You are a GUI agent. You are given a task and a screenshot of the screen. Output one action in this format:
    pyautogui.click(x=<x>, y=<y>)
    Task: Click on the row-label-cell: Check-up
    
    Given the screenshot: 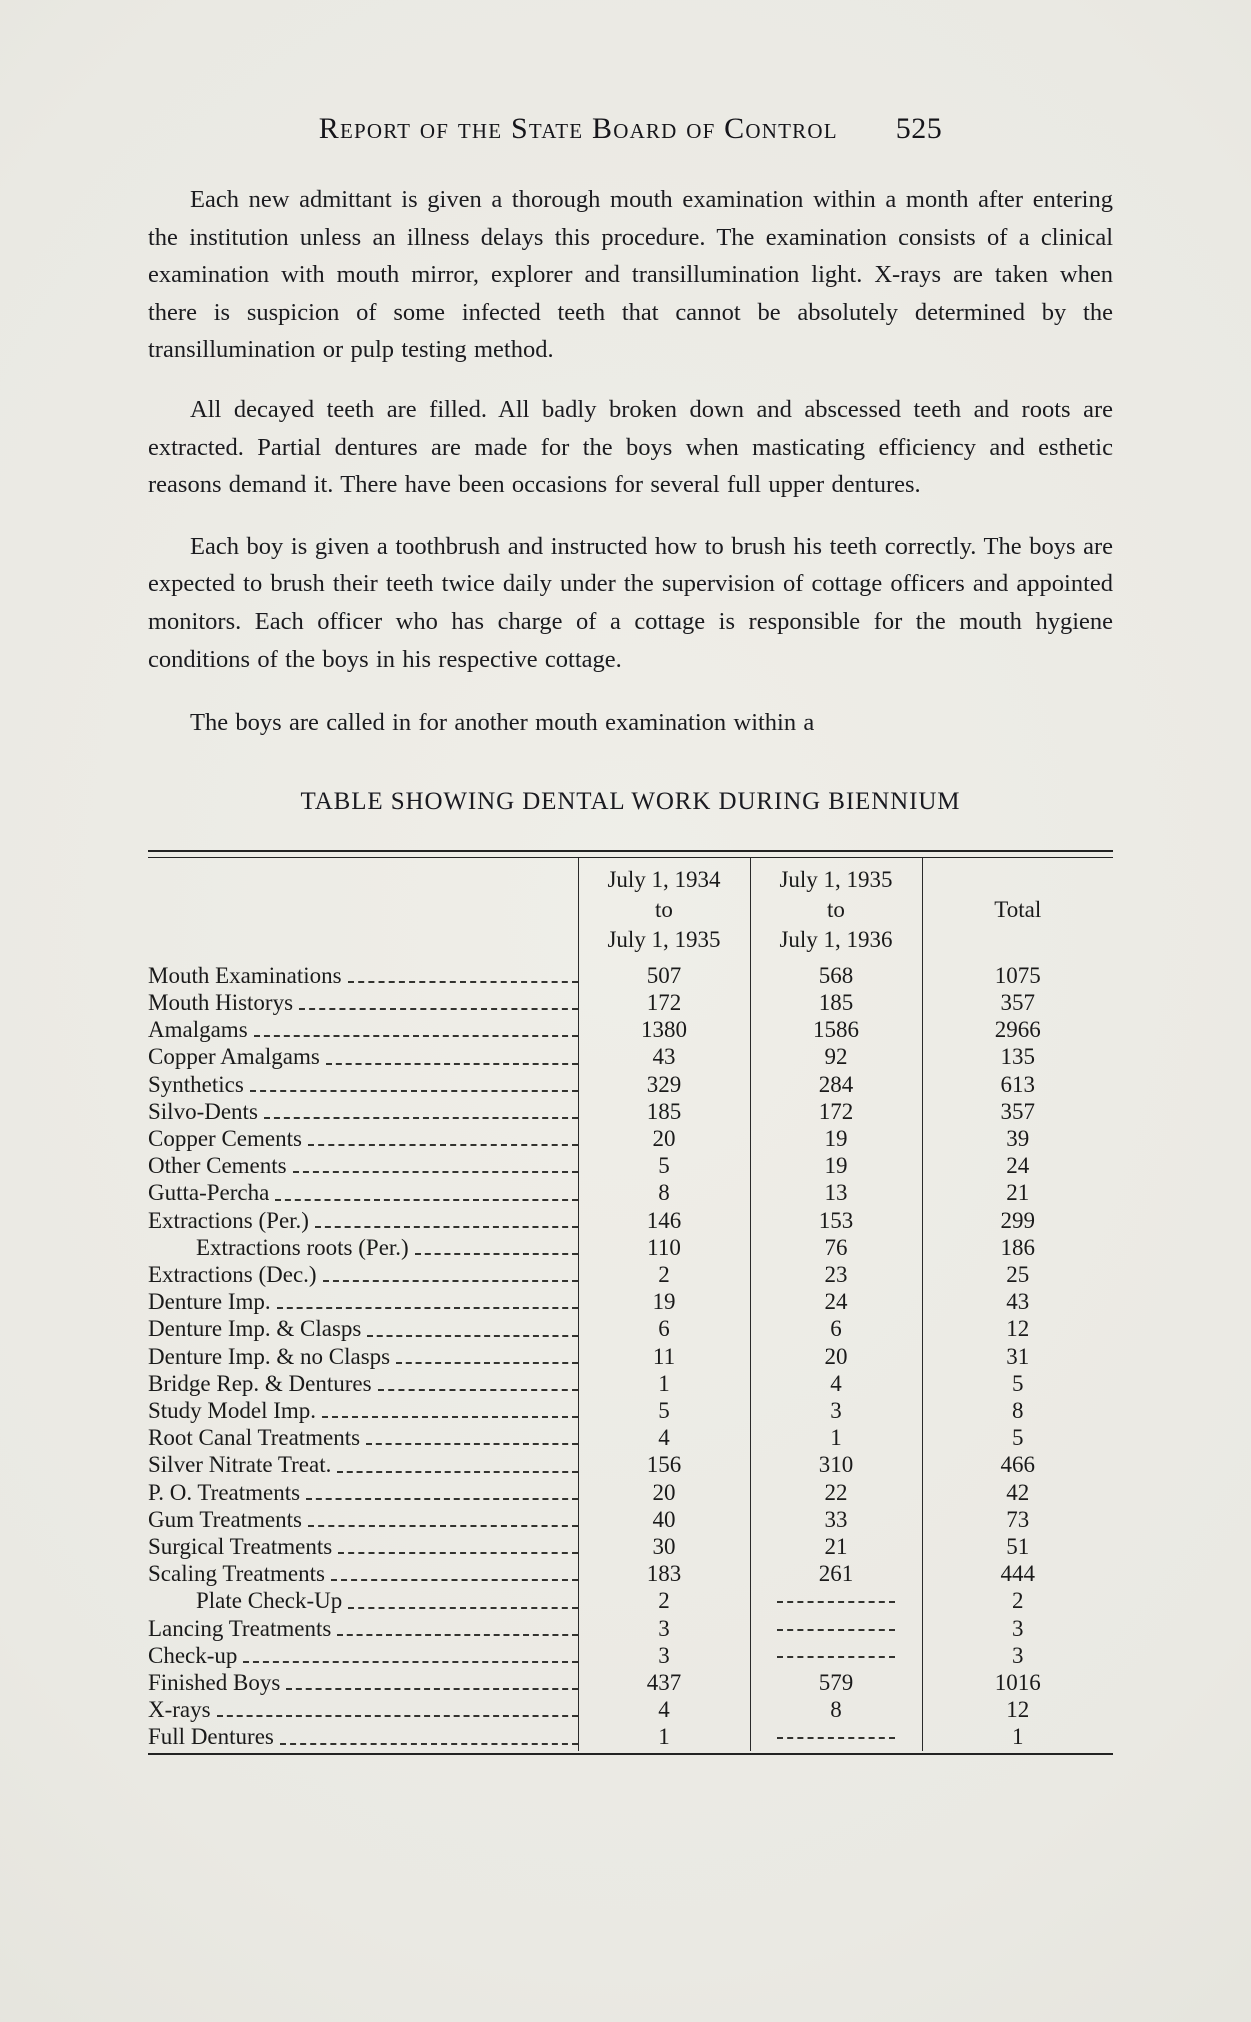 What is the action you would take?
    pyautogui.click(x=363, y=1655)
    